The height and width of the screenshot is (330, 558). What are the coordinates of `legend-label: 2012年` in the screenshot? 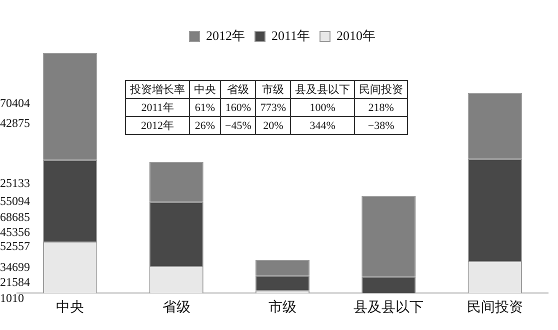 It's located at (225, 35).